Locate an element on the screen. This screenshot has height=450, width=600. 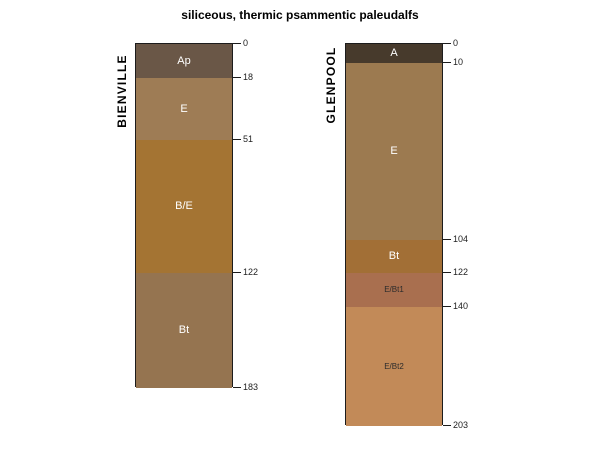
horizon-bienville-bt: Bt is located at coordinates (184, 330).